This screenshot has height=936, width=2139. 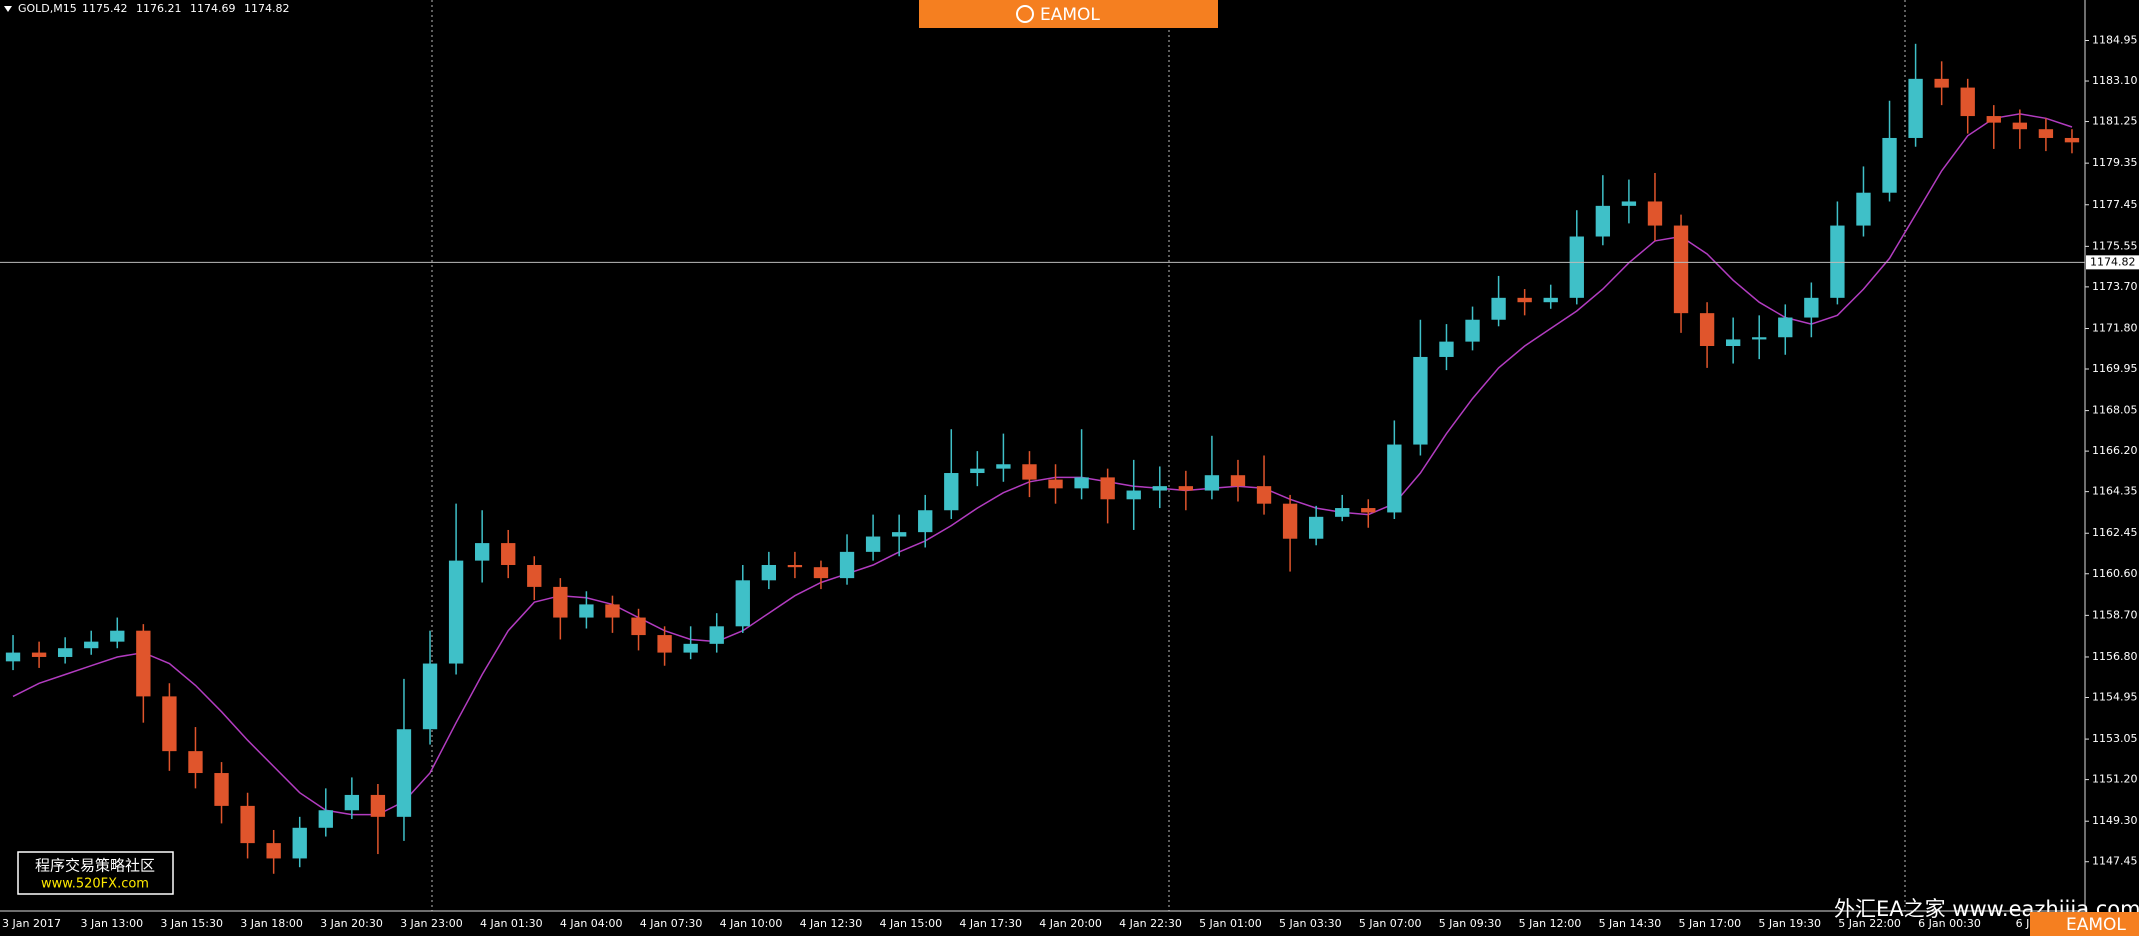 I want to click on y-tick-label: 1181.25, so click(x=2115, y=121).